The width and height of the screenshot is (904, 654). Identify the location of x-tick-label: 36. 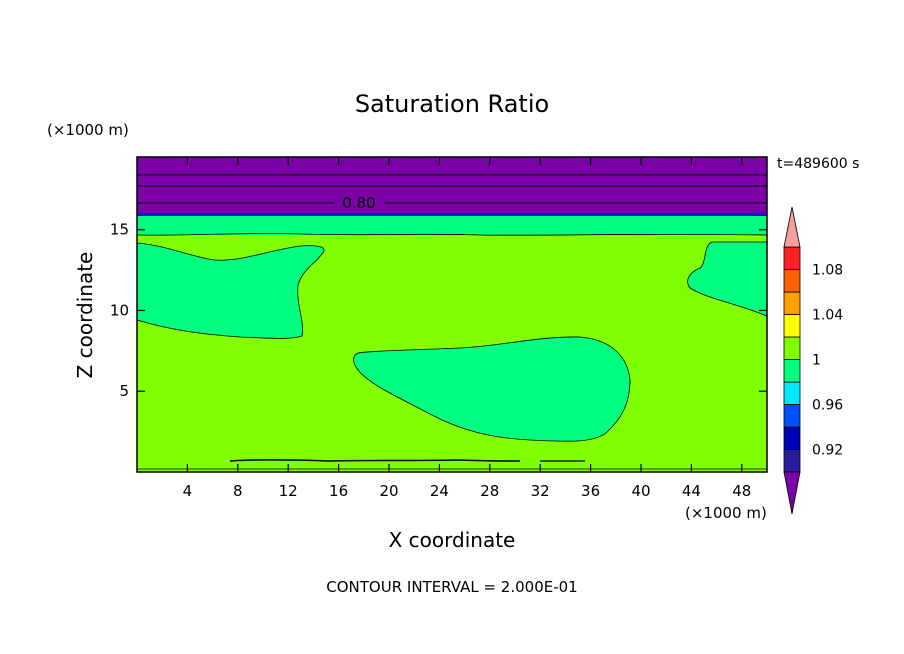
(590, 491).